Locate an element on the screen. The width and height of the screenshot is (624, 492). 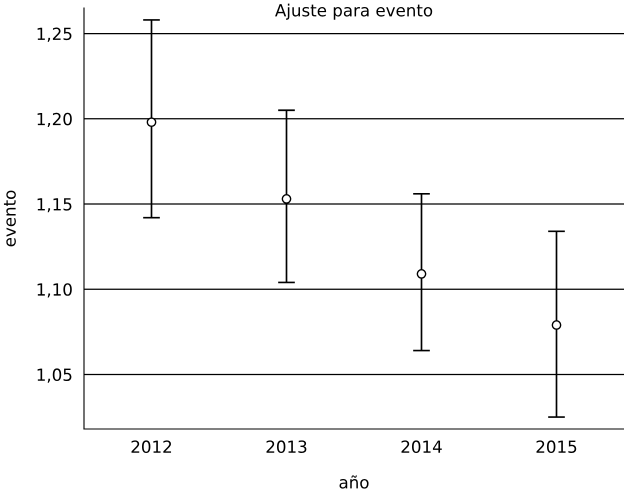
chart-title: Ajuste para evento is located at coordinates (353, 12).